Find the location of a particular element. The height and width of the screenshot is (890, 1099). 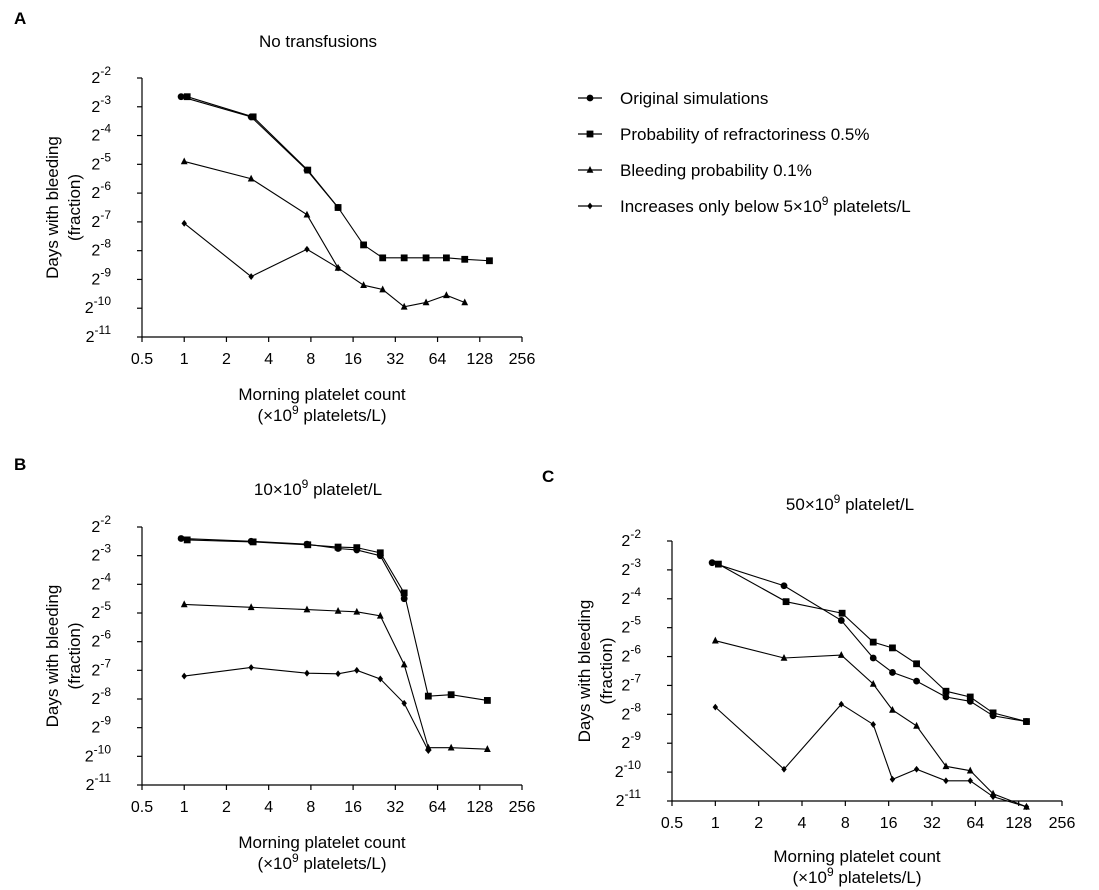

y-tick-label: 2-11 is located at coordinates (99, 782).